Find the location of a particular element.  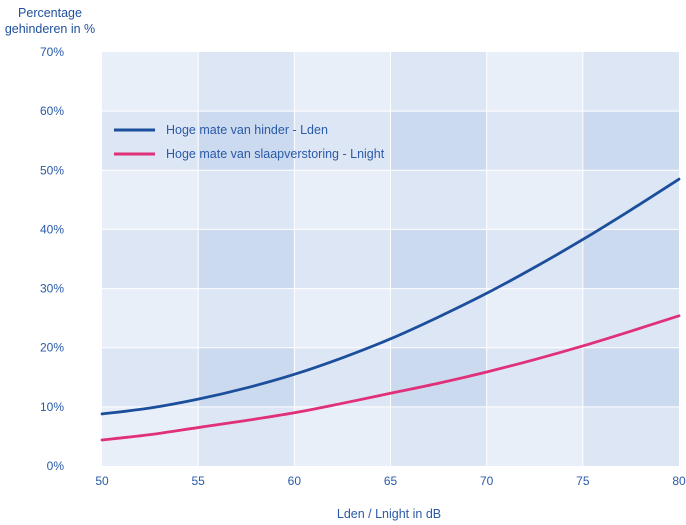

y-tick-label: 30% is located at coordinates (52, 289).